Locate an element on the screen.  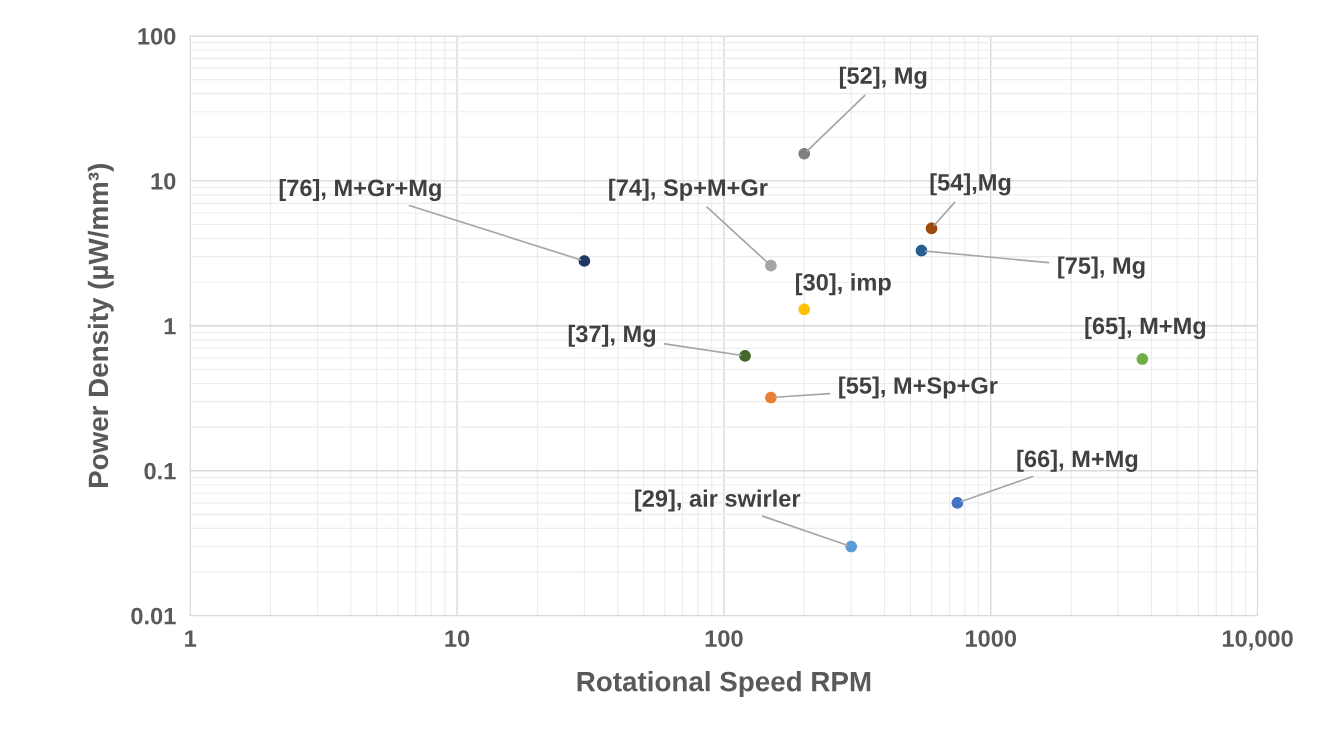
annotation: [54],Mg is located at coordinates (970, 184).